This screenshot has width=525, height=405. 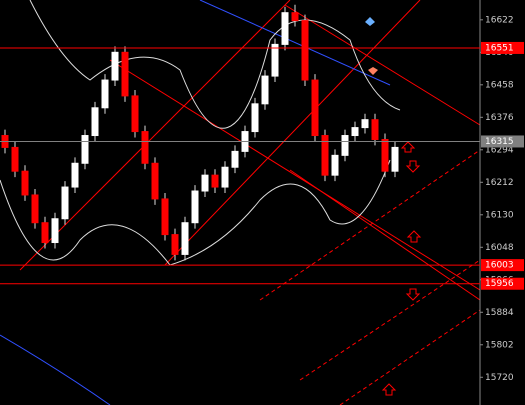 I want to click on price-label: 16551, so click(x=499, y=48).